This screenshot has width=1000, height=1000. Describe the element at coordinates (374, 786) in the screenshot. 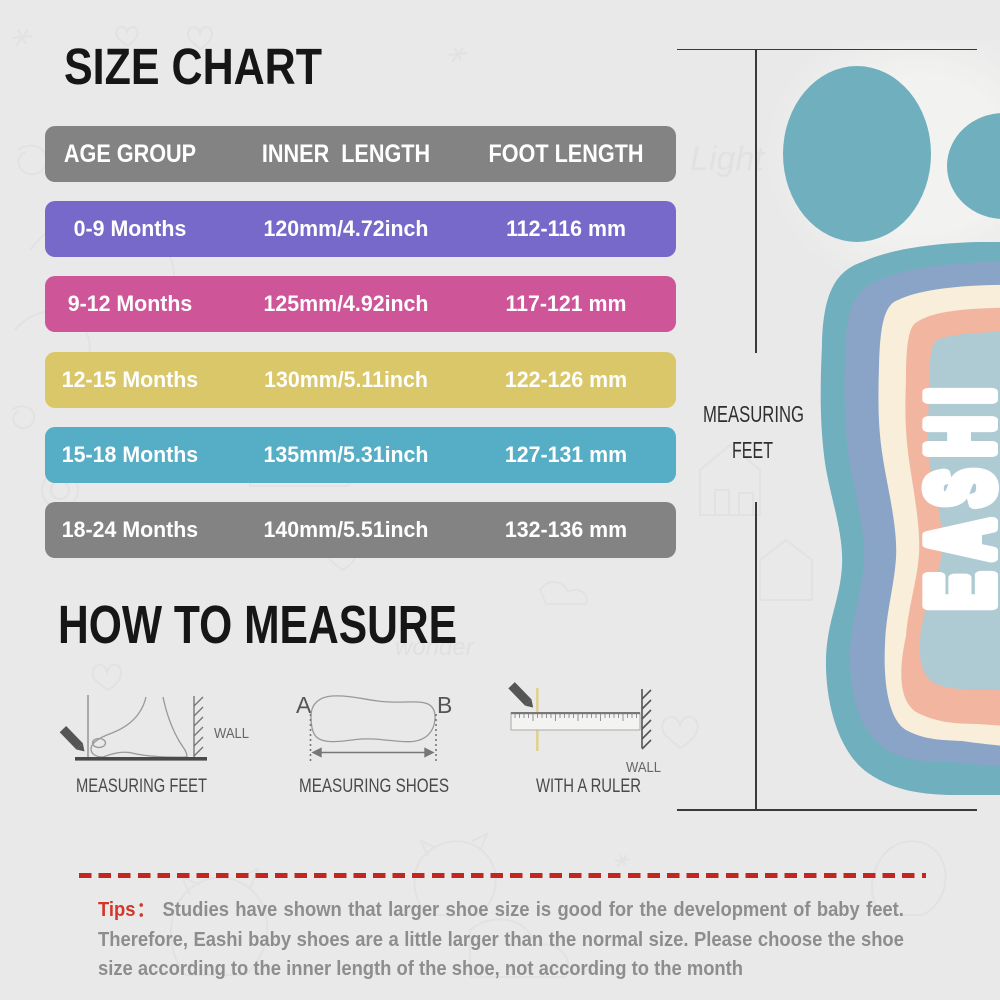

I see `svg-text: MEASURING SHOES` at that location.